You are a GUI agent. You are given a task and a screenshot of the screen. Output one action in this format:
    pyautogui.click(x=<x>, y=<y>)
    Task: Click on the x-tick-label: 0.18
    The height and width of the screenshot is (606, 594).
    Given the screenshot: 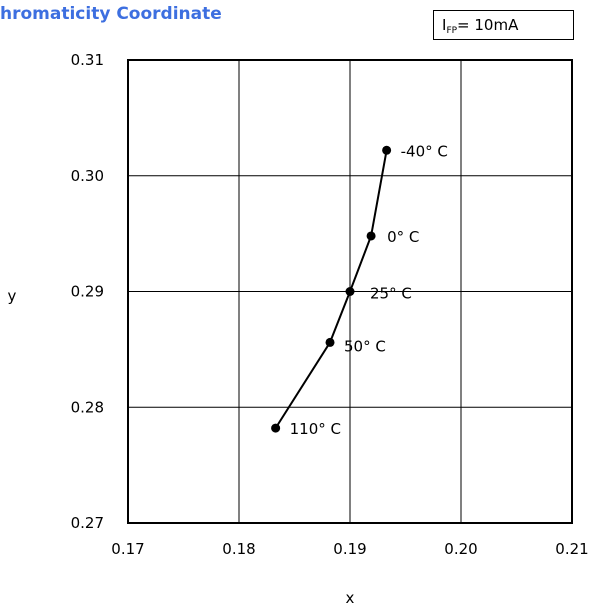 What is the action you would take?
    pyautogui.click(x=238, y=549)
    